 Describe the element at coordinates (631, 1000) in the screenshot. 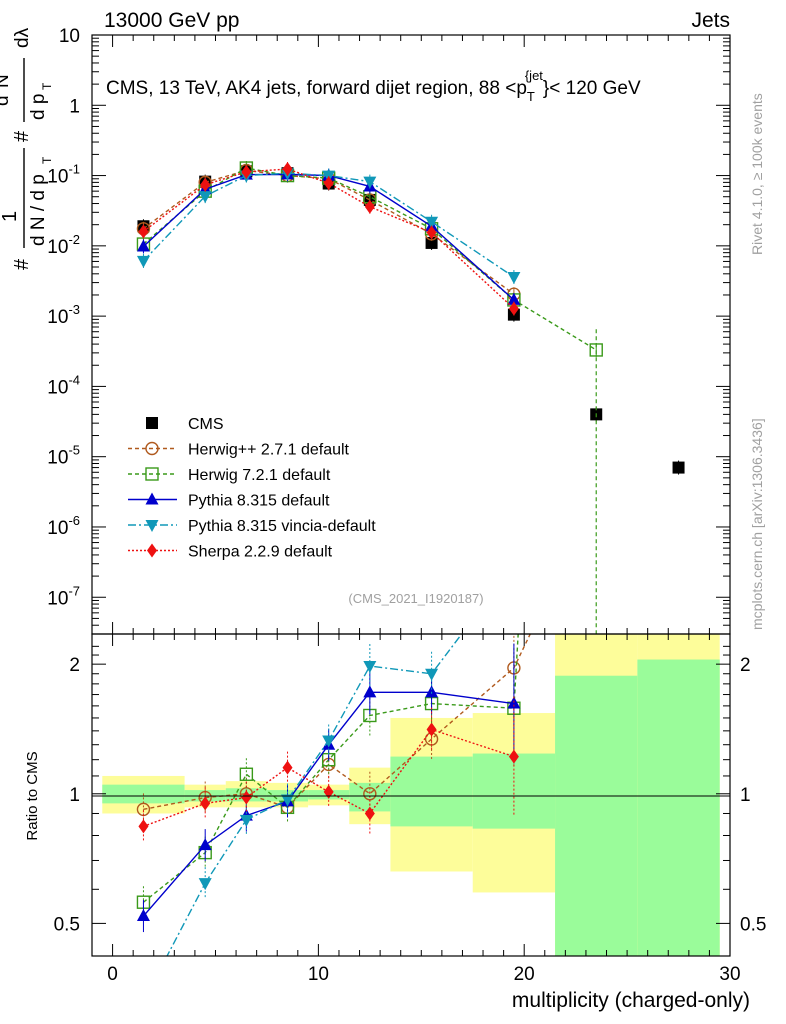

I see `x-axis-label: multiplicity (charged-only)` at that location.